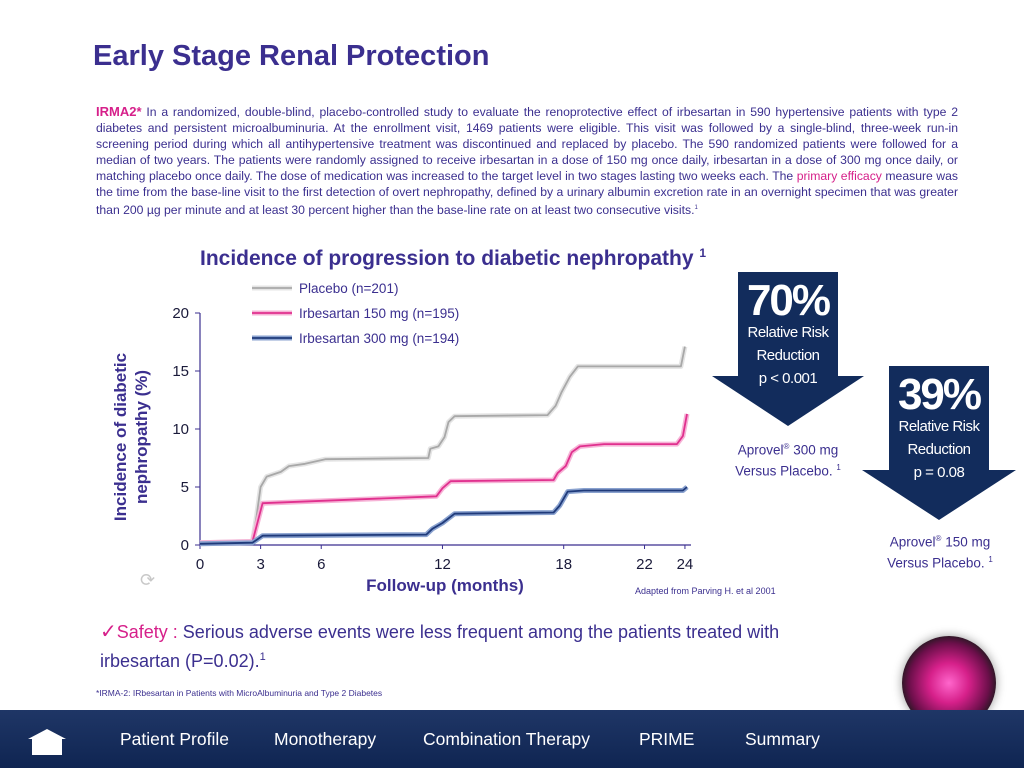 The image size is (1024, 768). Describe the element at coordinates (442, 564) in the screenshot. I see `x-tick-label: 12` at that location.